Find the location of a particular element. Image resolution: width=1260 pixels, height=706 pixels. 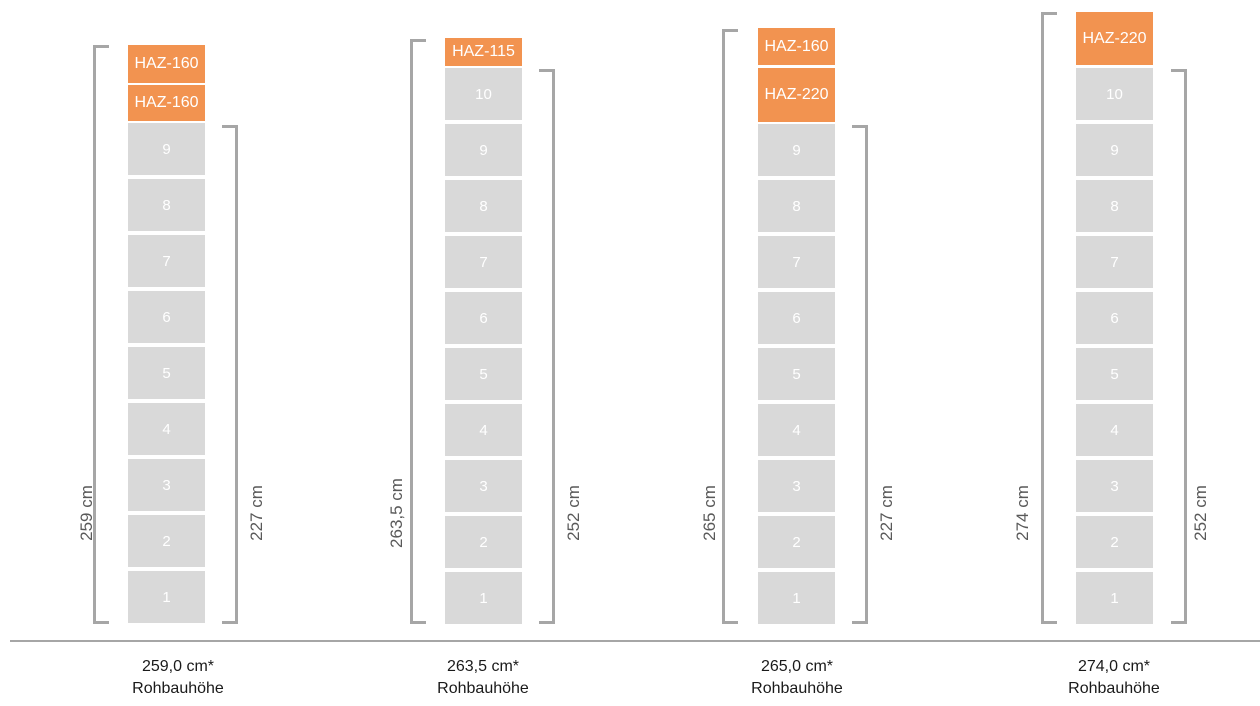

caption: 263,5 cm* Rohbauhöhe is located at coordinates (483, 678).